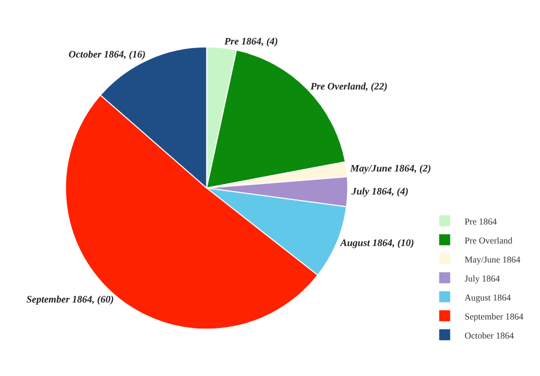 This screenshot has height=376, width=540. What do you see at coordinates (482, 278) in the screenshot?
I see `legend-label: July 1864` at bounding box center [482, 278].